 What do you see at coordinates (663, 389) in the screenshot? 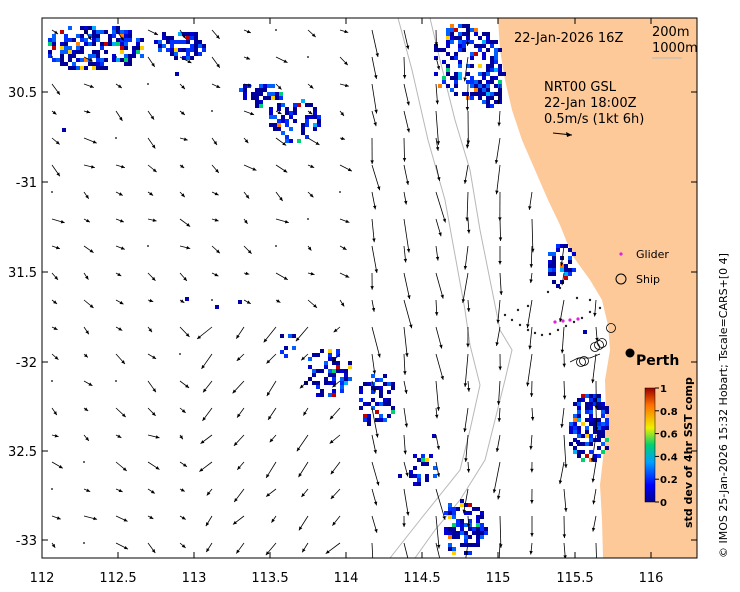
I see `colorbar-tick-label: 1` at bounding box center [663, 389].